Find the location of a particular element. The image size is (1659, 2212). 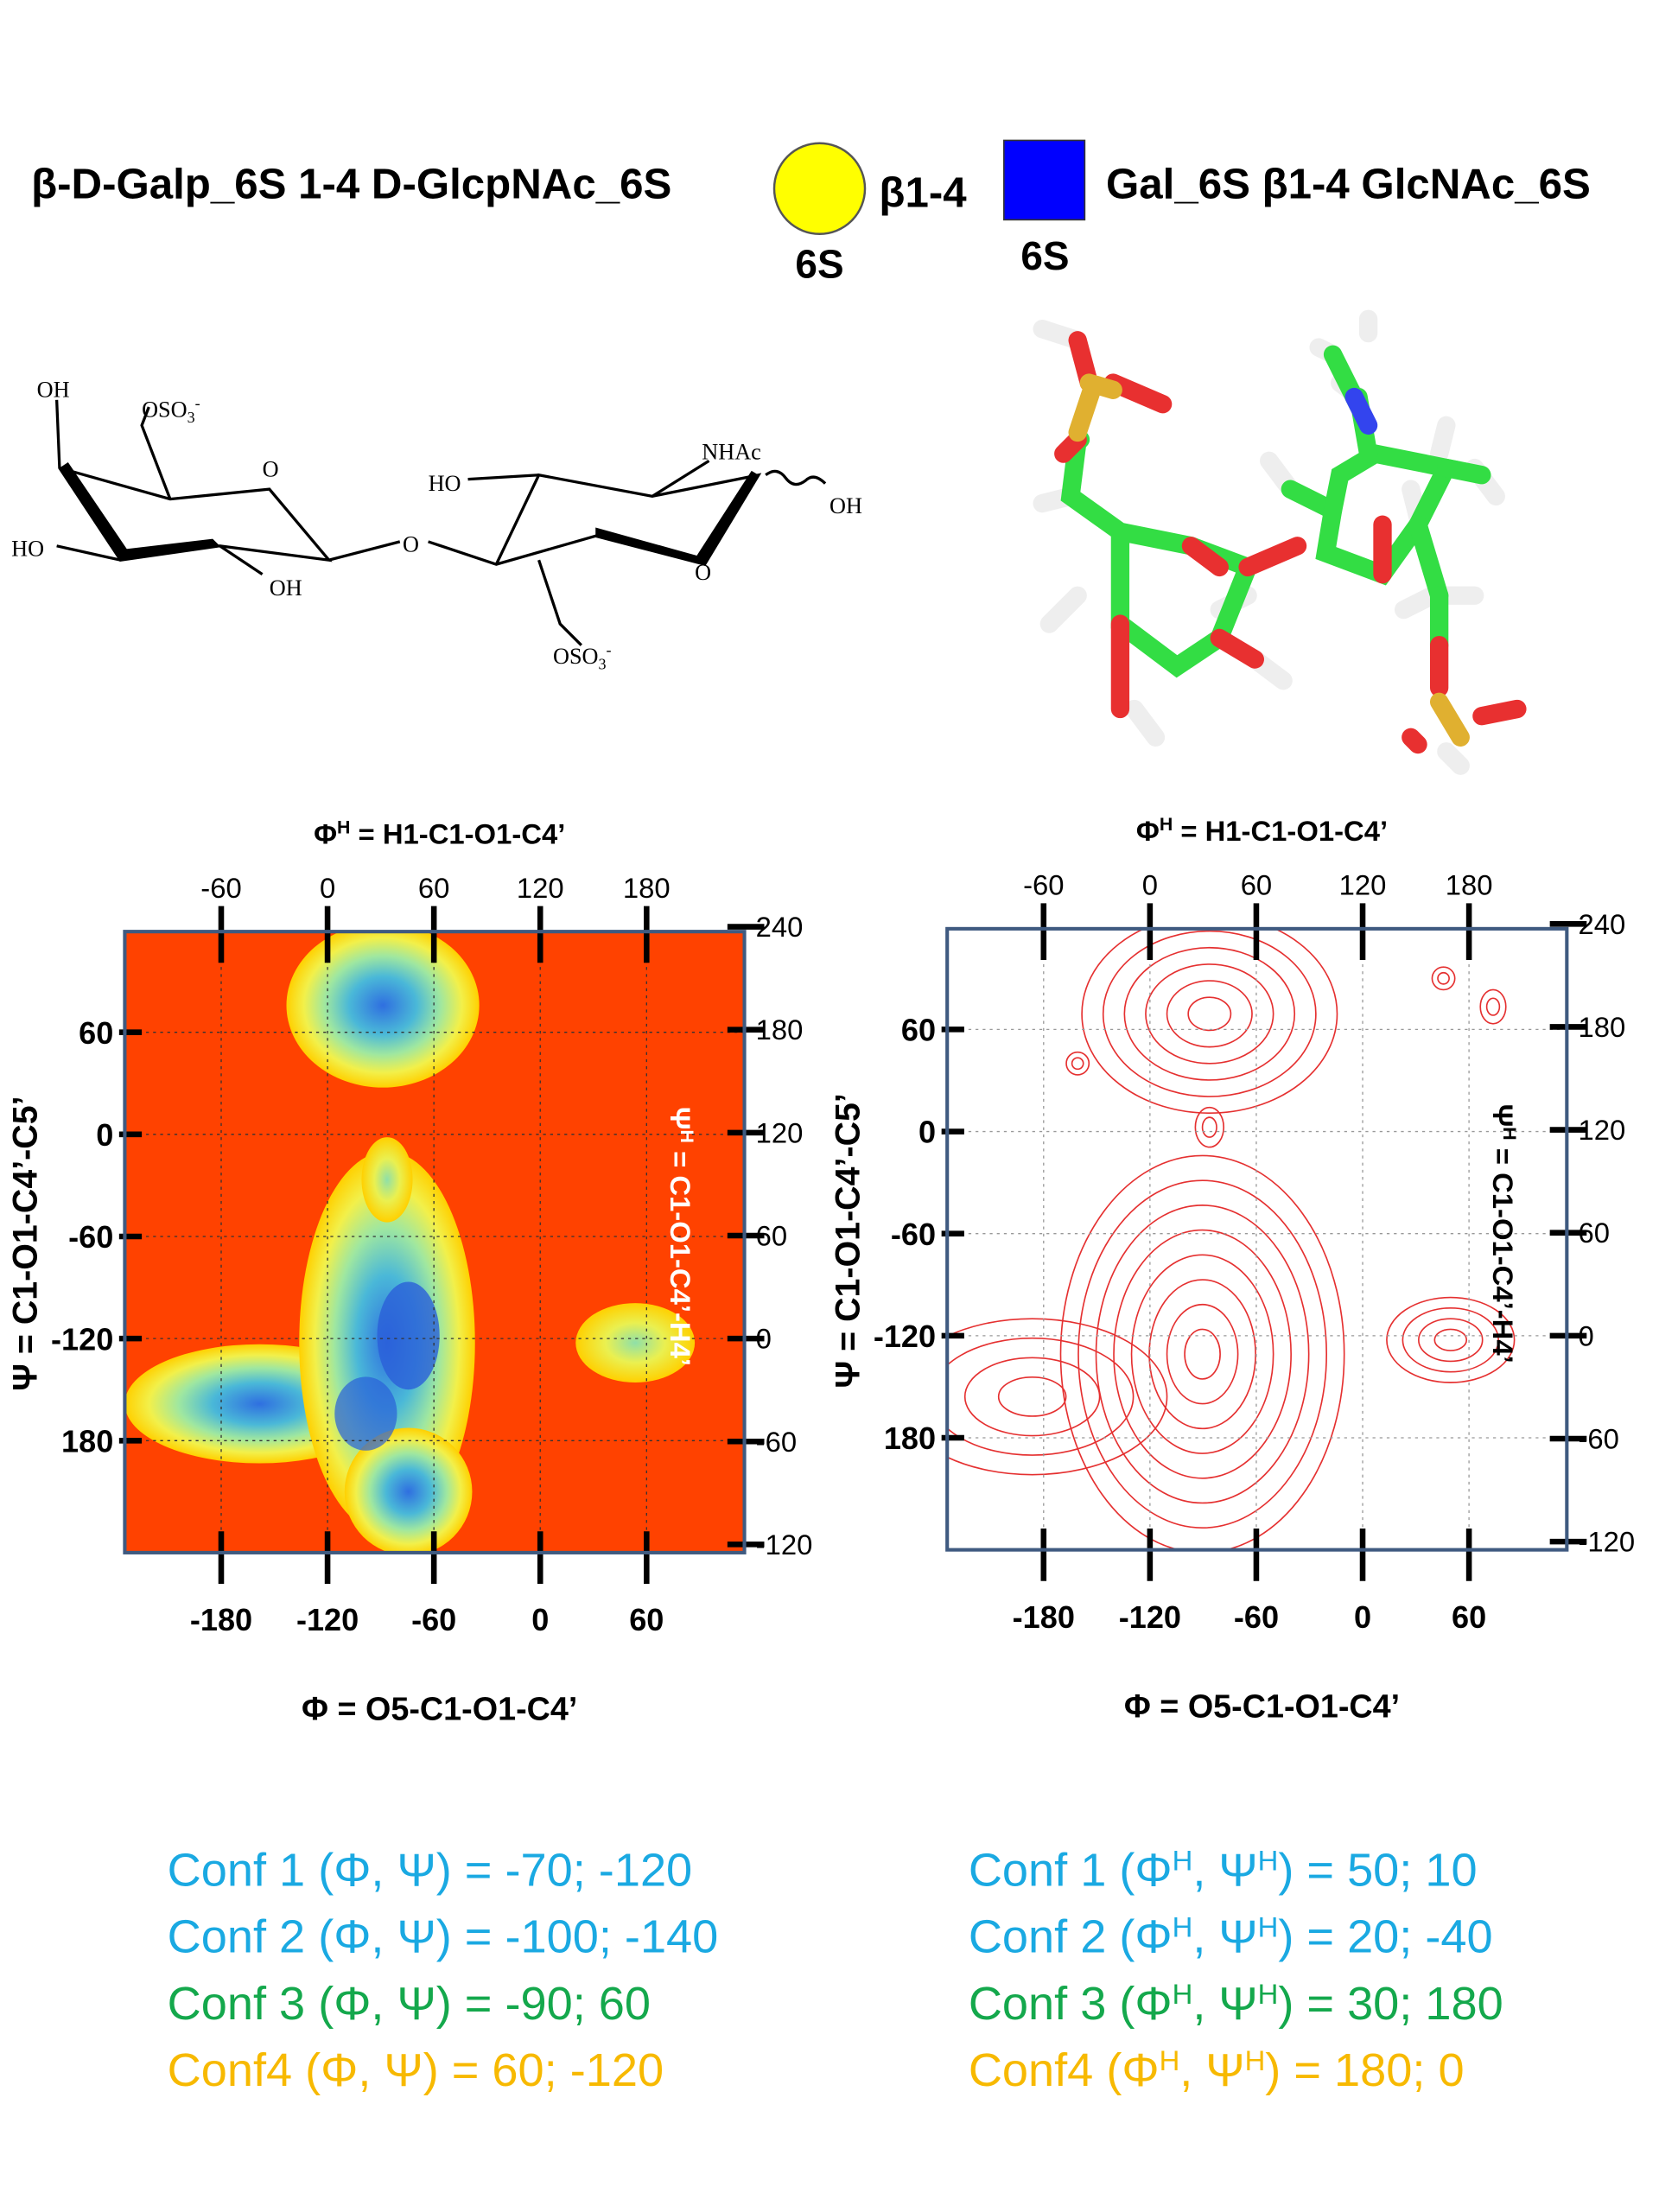

text-part: Conf 1 (Φ is located at coordinates (1071, 1871).